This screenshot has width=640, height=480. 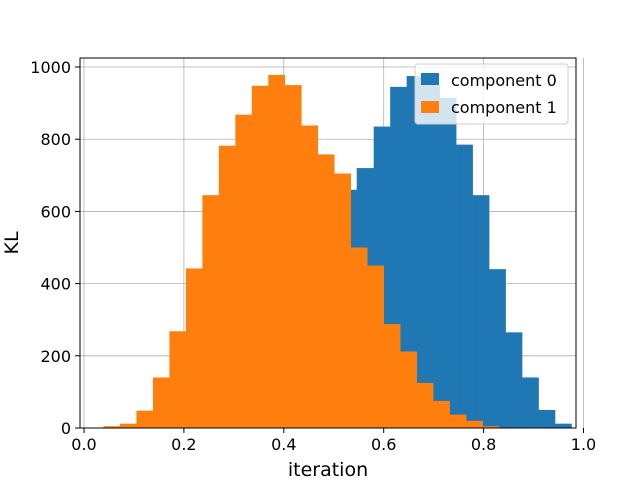 I want to click on y-tick-label: 600, so click(x=55, y=211).